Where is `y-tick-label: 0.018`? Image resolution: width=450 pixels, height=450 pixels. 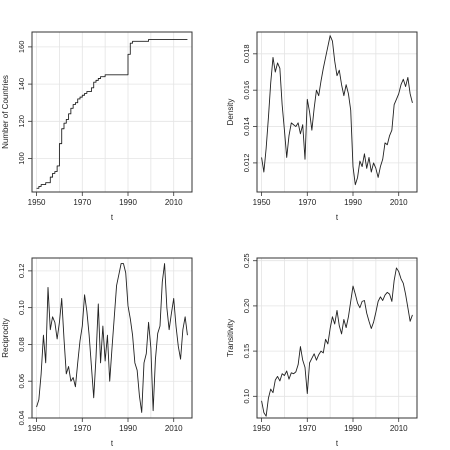 y-tick-label: 0.018 is located at coordinates (246, 53).